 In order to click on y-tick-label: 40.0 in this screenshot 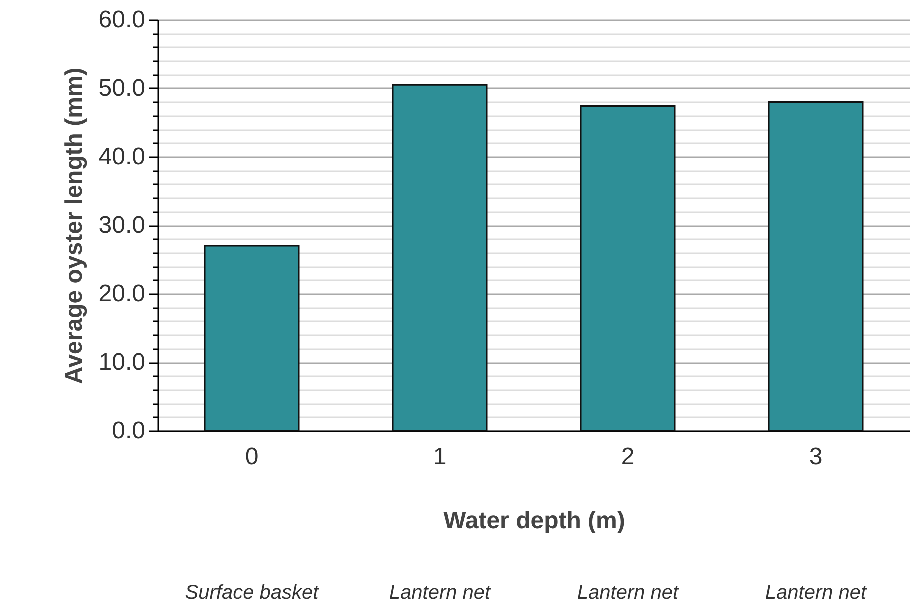, I will do `click(122, 157)`.